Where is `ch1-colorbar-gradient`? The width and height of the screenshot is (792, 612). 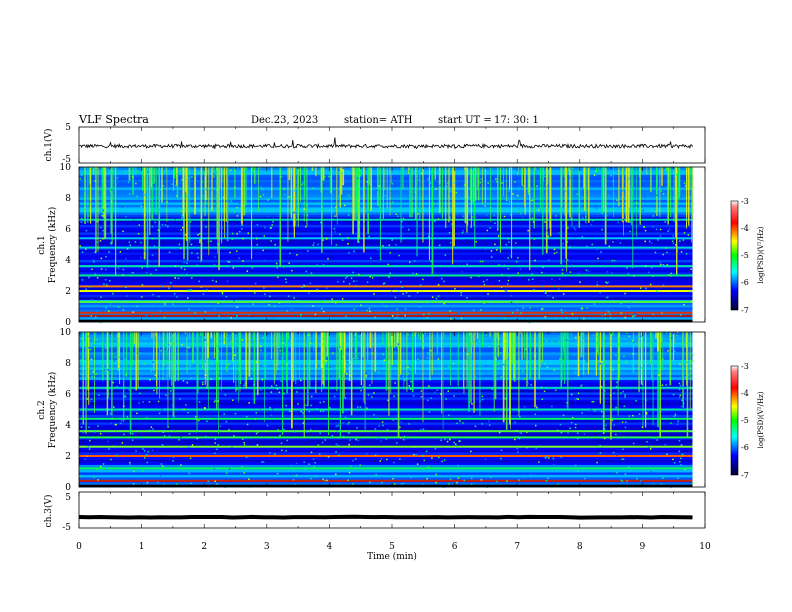
ch1-colorbar-gradient is located at coordinates (734, 255).